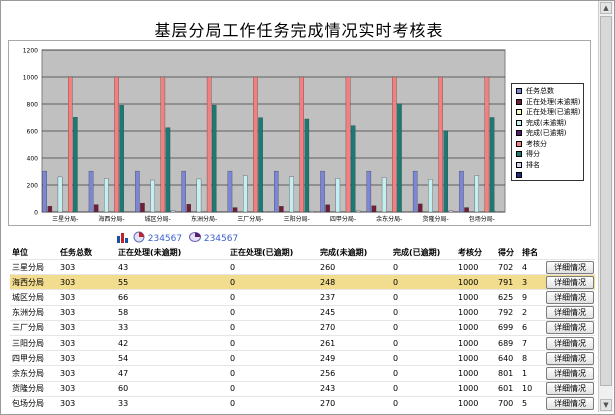  Describe the element at coordinates (123, 238) in the screenshot. I see `bar-chart-icon` at that location.